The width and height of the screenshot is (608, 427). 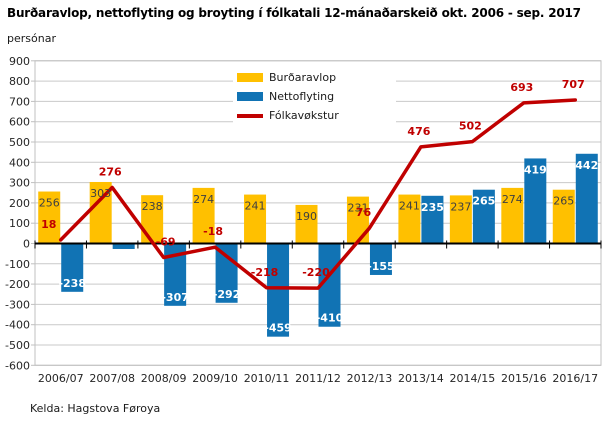 What do you see at coordinates (100, 193) in the screenshot?
I see `bar-label: 303` at bounding box center [100, 193].